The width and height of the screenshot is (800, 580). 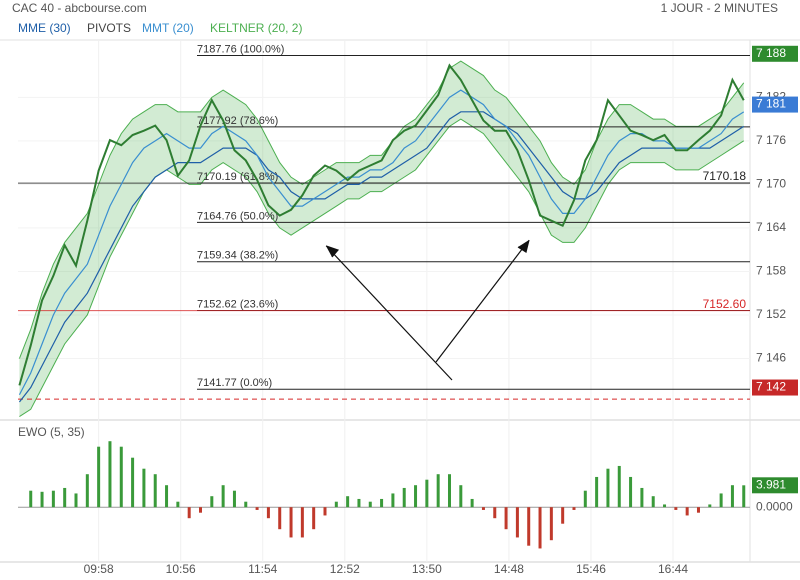 I want to click on panel-title: EWO (5, 35), so click(x=51, y=432).